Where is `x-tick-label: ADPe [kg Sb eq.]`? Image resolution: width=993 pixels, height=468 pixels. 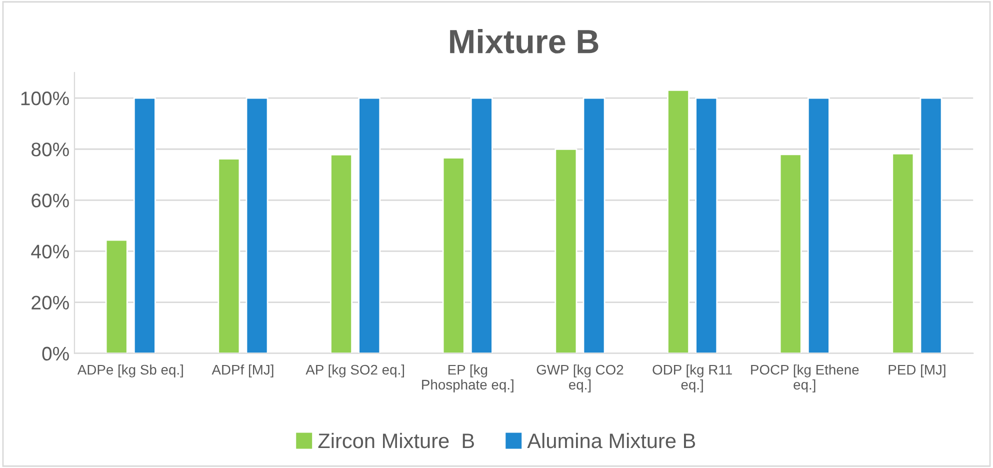
x-tick-label: ADPe [kg Sb eq.] is located at coordinates (130, 371).